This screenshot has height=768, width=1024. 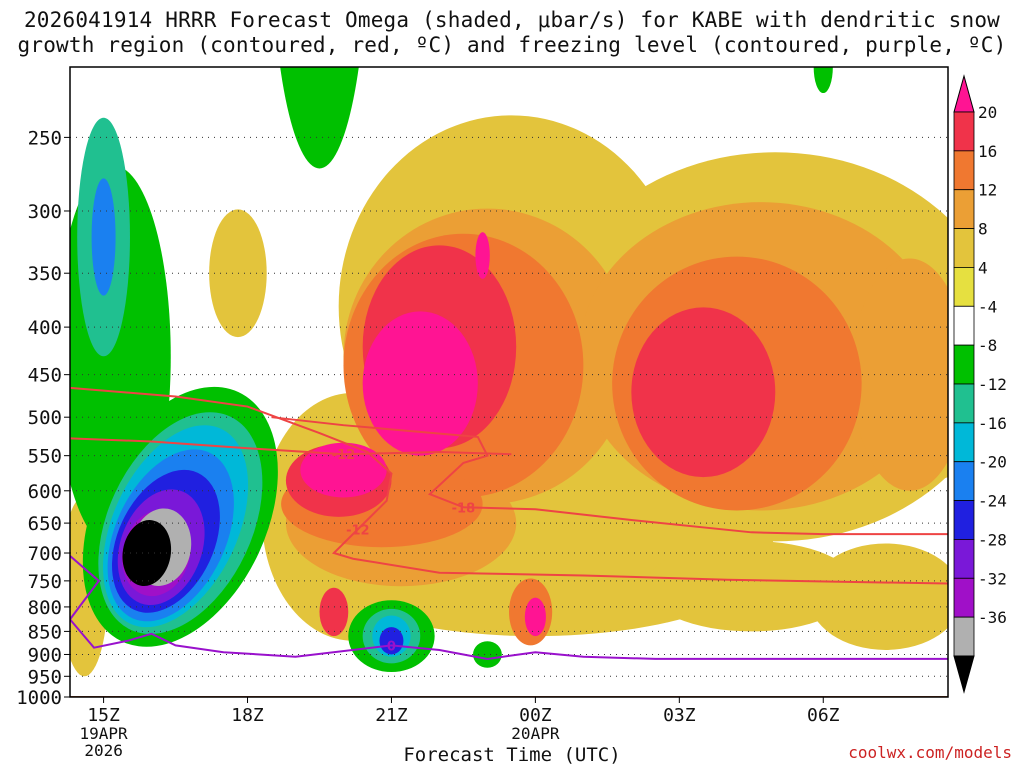 What do you see at coordinates (987, 306) in the screenshot?
I see `colorbar-label-5: -4` at bounding box center [987, 306].